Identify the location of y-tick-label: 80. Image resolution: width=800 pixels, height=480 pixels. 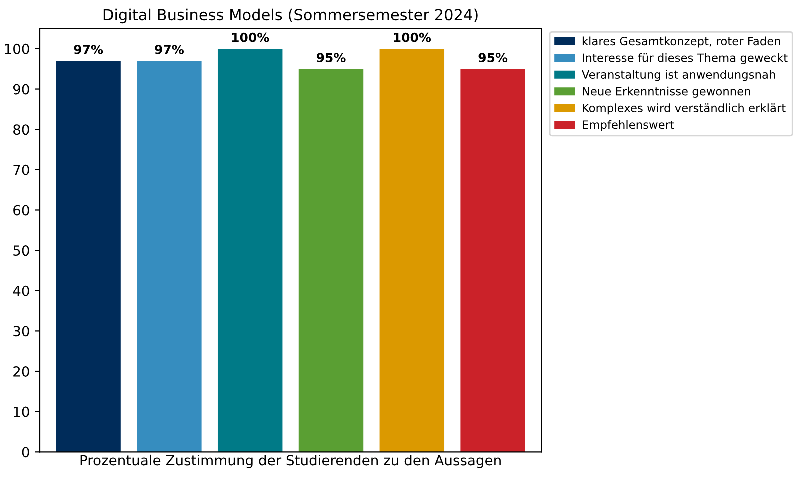
(22, 130).